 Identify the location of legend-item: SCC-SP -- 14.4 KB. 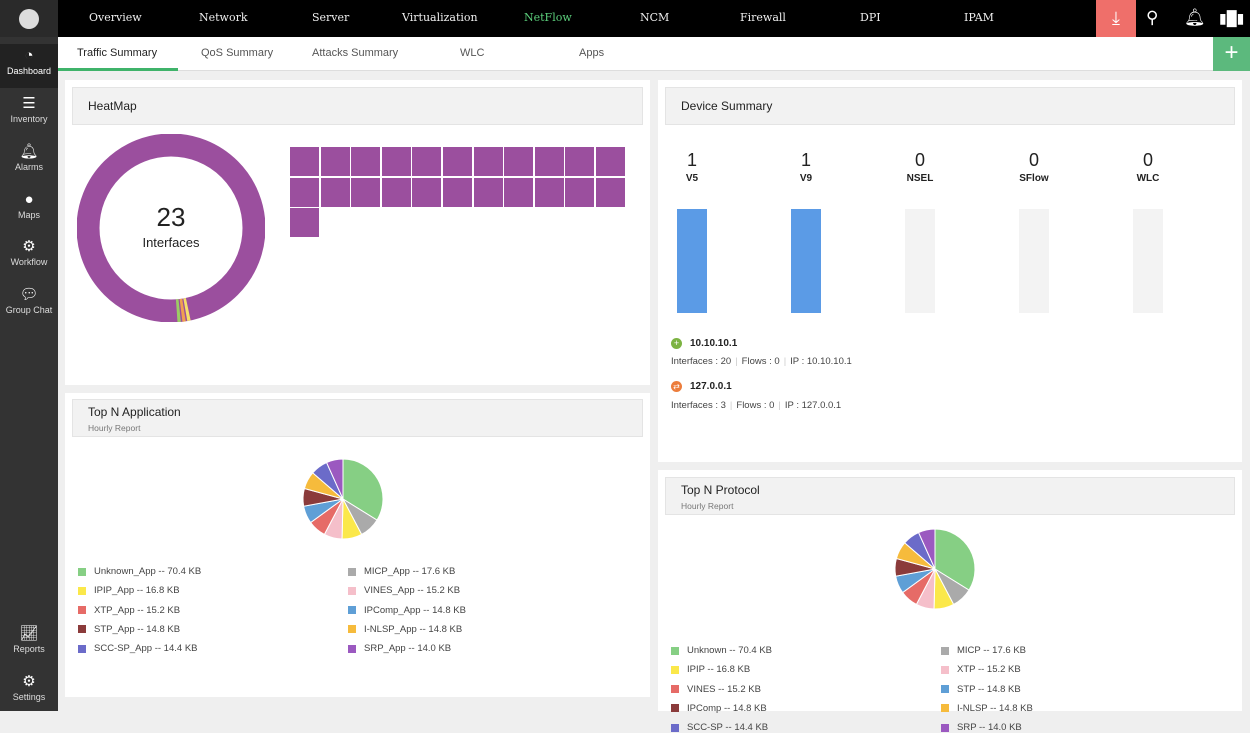
(719, 727).